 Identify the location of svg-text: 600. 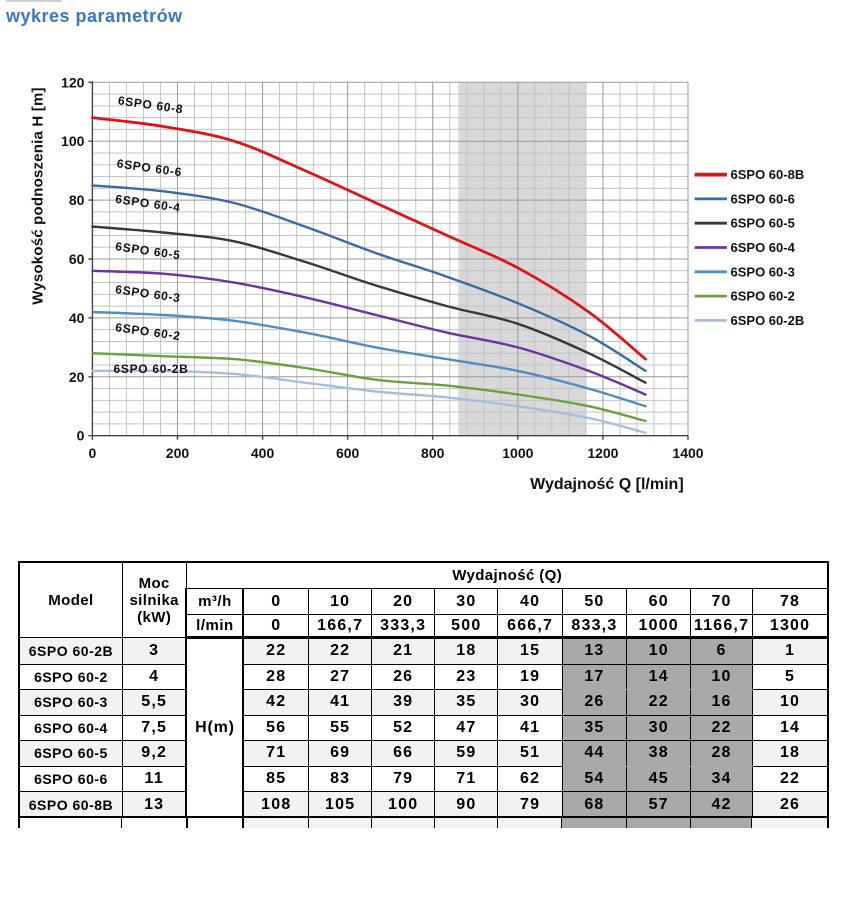
(348, 453).